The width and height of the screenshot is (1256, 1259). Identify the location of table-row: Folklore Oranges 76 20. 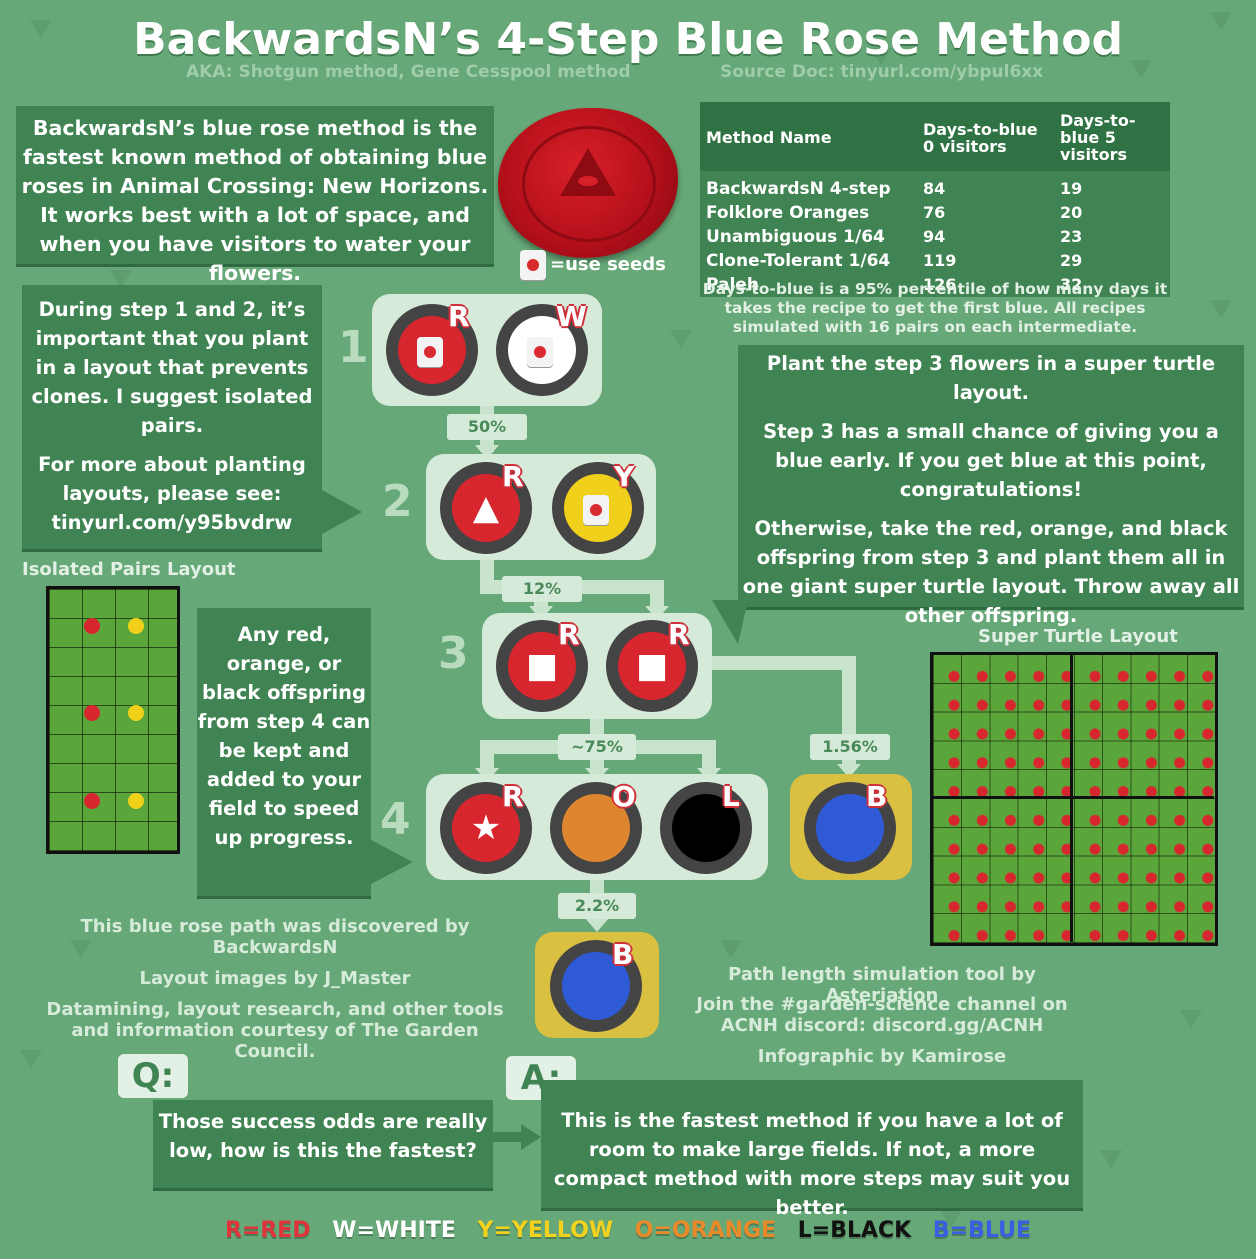
(894, 213).